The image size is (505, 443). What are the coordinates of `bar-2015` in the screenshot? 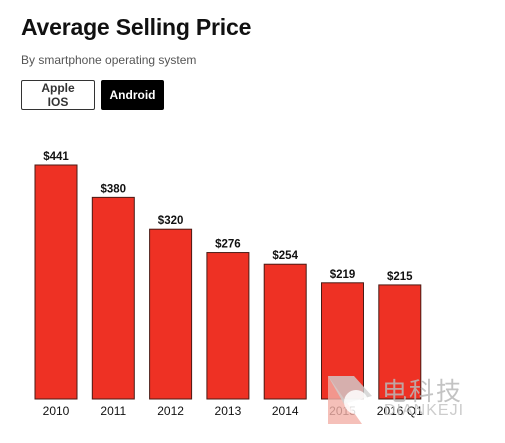 It's located at (342, 341).